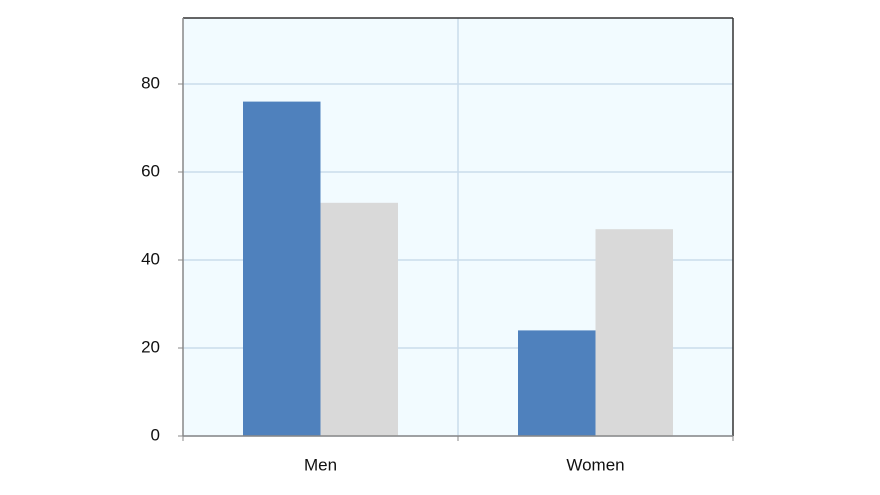 The width and height of the screenshot is (880, 495). I want to click on y-tick-label: 80, so click(150, 82).